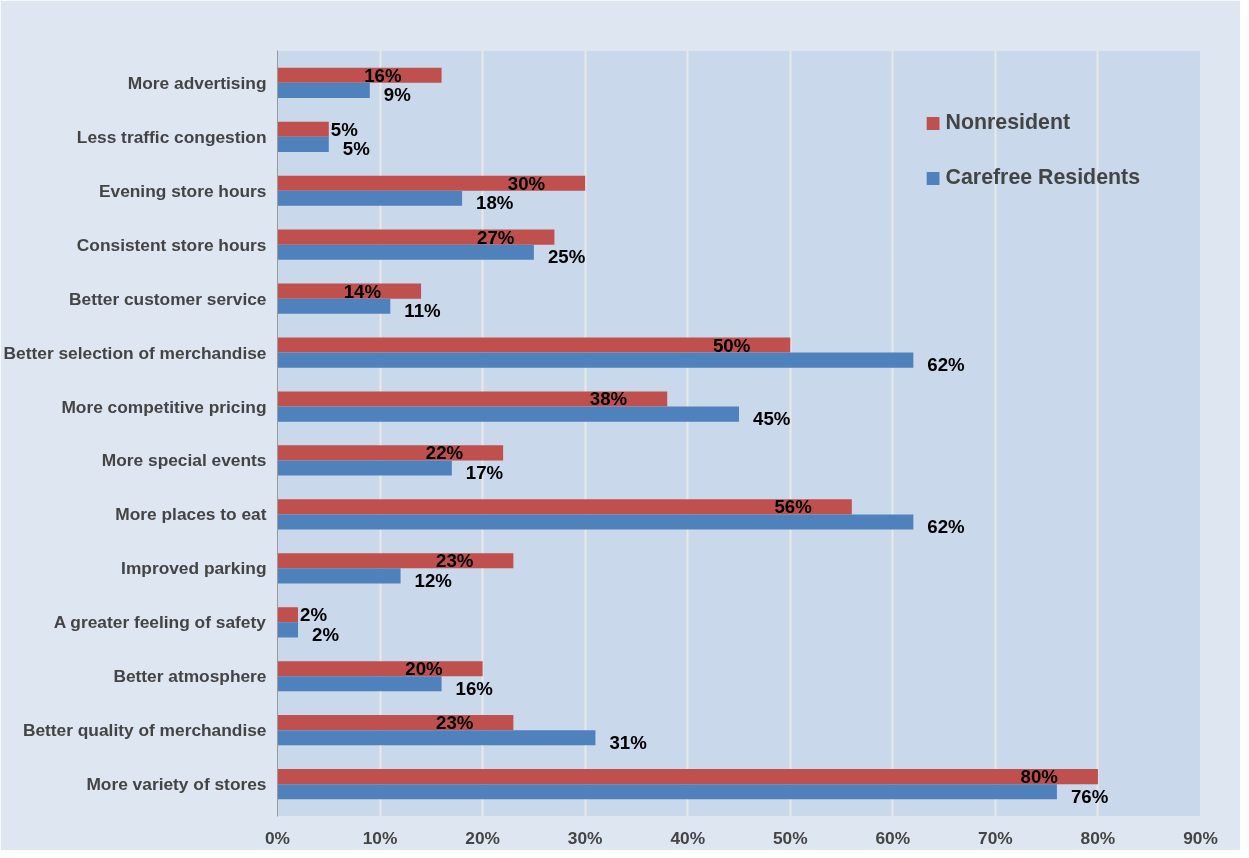 The height and width of the screenshot is (858, 1249). I want to click on x-tick-label: 70%, so click(995, 837).